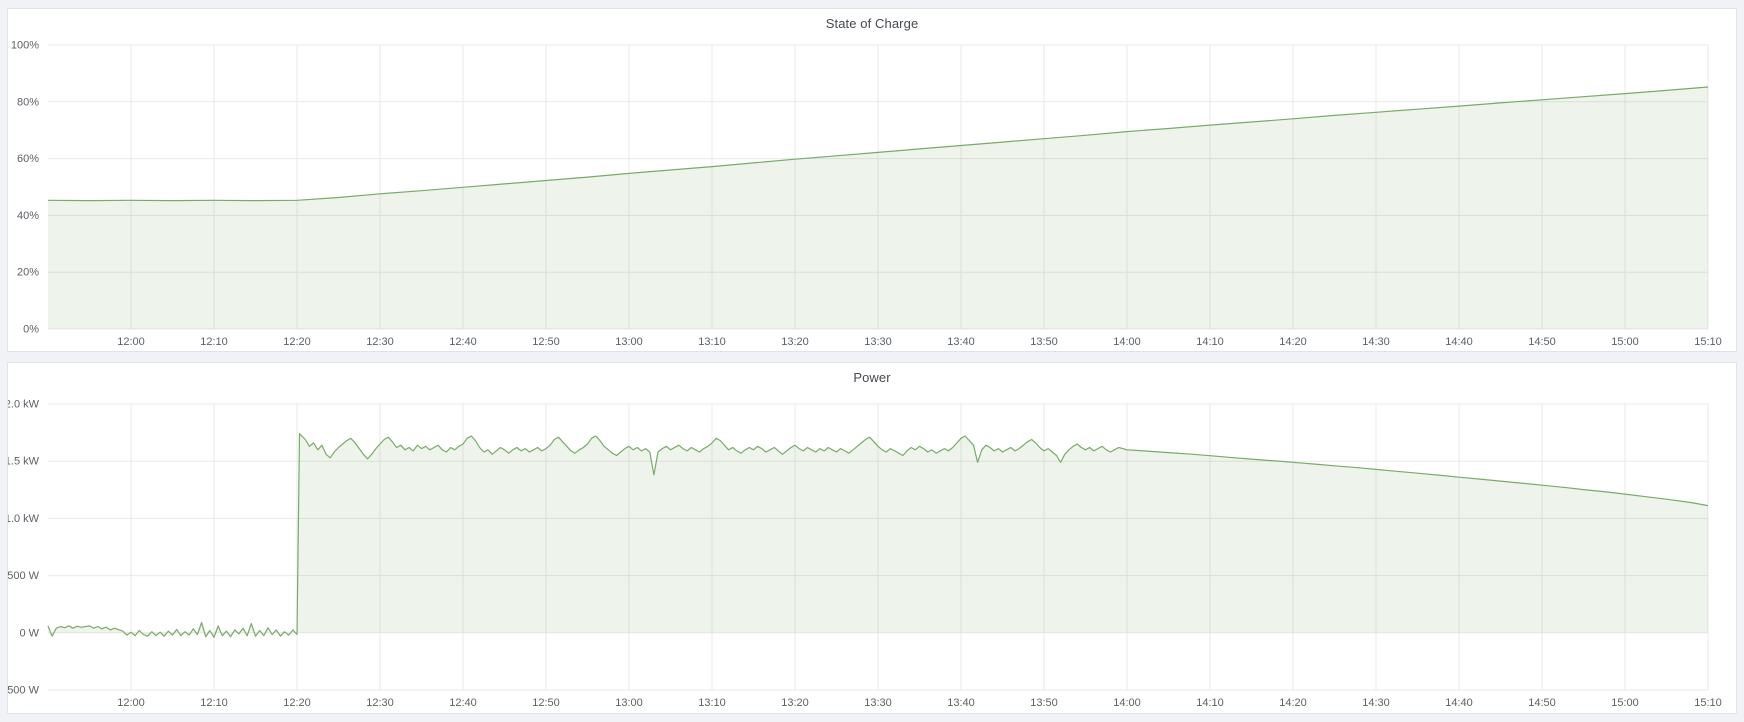 The image size is (1744, 722). Describe the element at coordinates (872, 23) in the screenshot. I see `panel-title: State of Charge` at that location.